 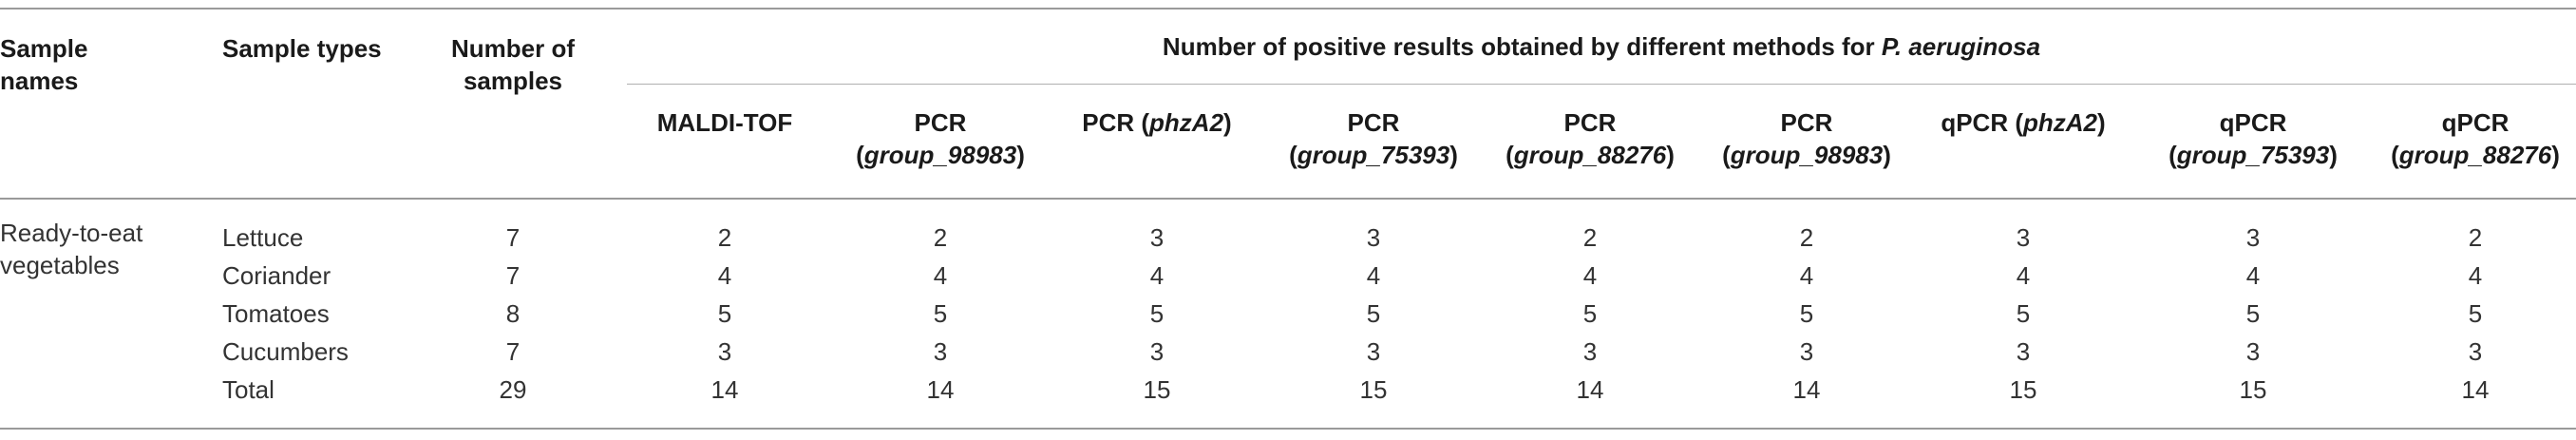 I want to click on sample-count-cell: 29, so click(x=513, y=390).